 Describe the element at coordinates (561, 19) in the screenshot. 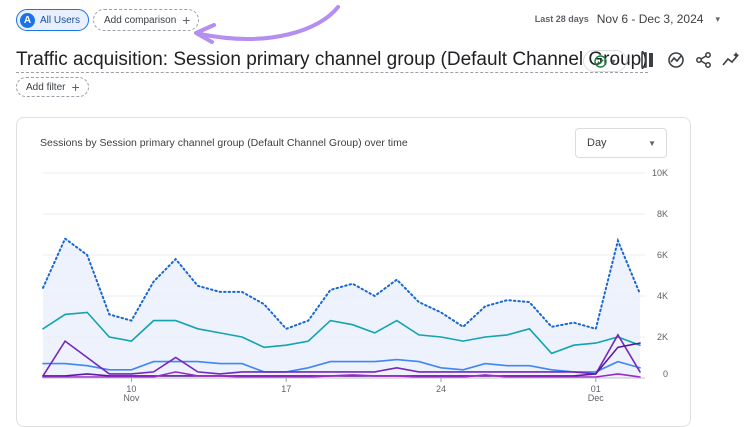

I see `date-range-prefix: Last 28 days` at that location.